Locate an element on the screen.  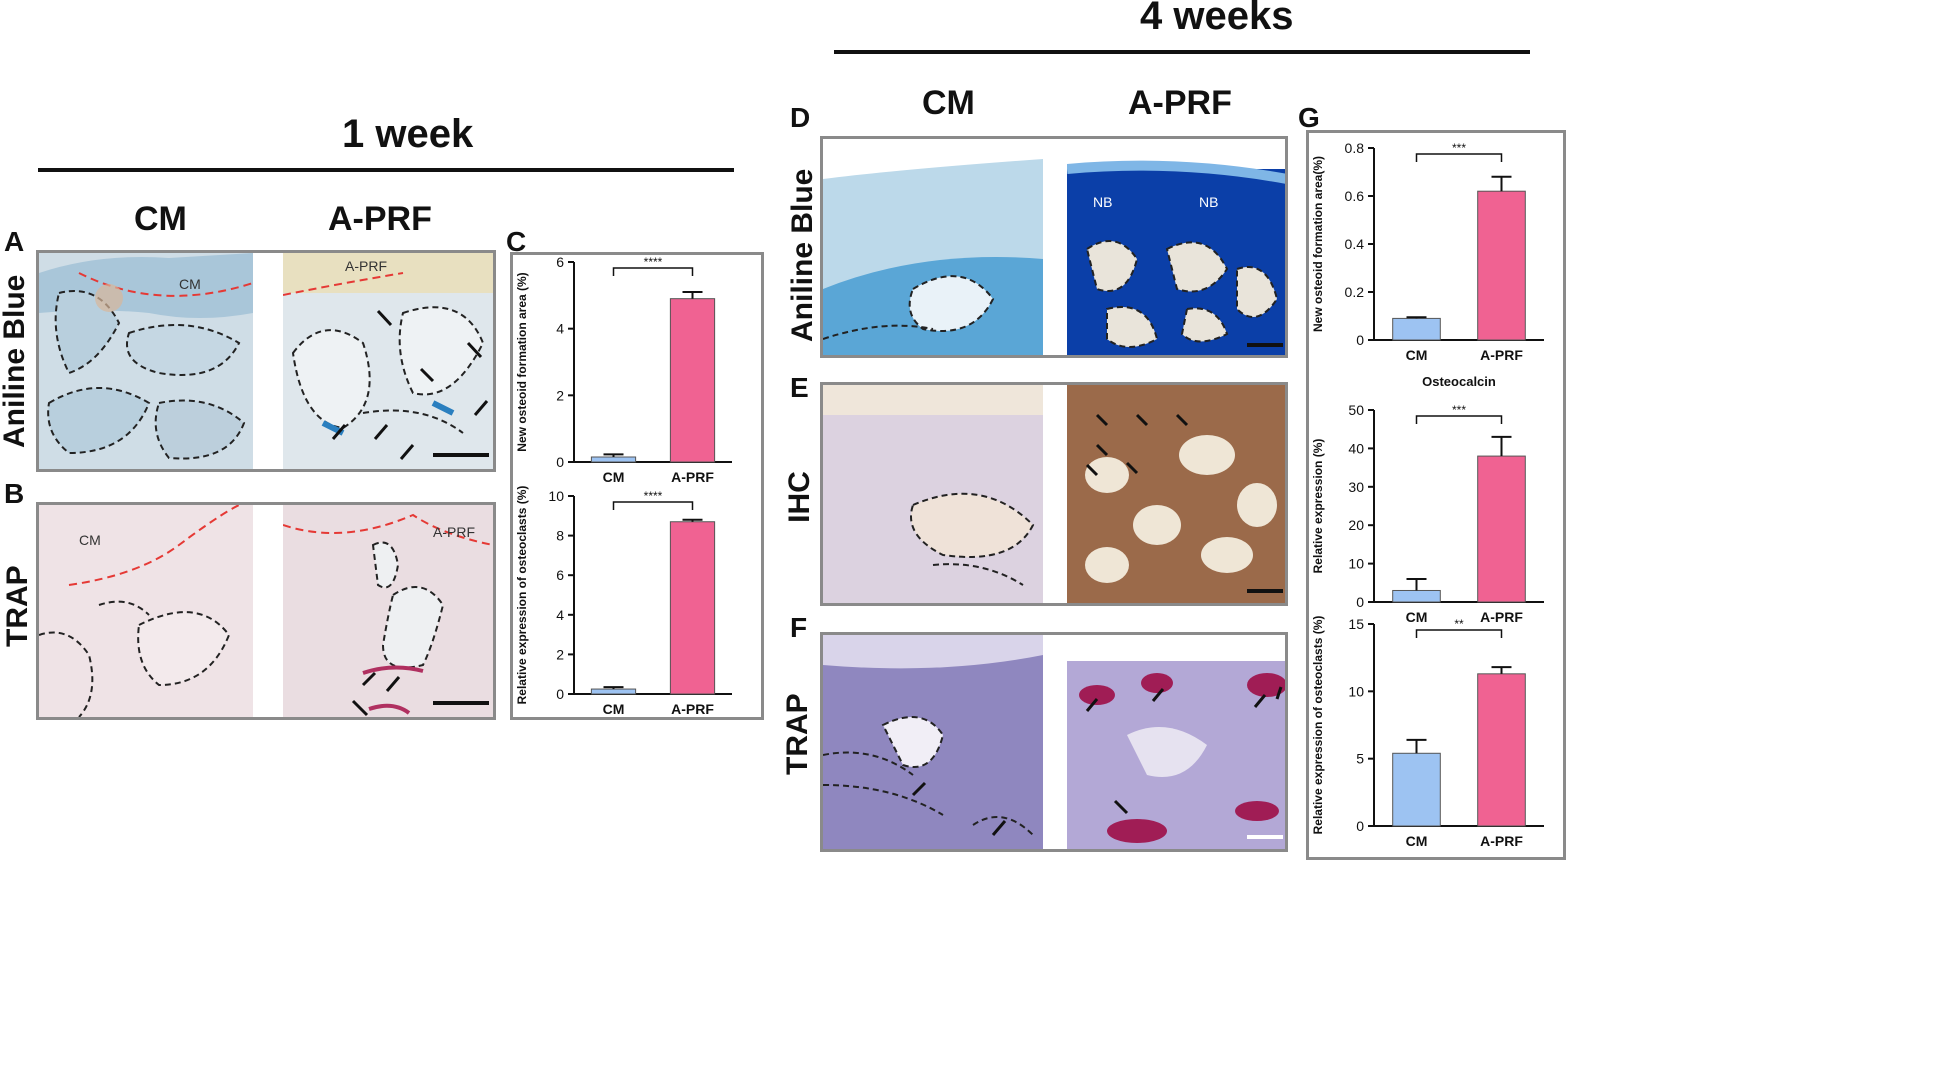
C-top-ytick-label-1: 2 is located at coordinates (560, 395).